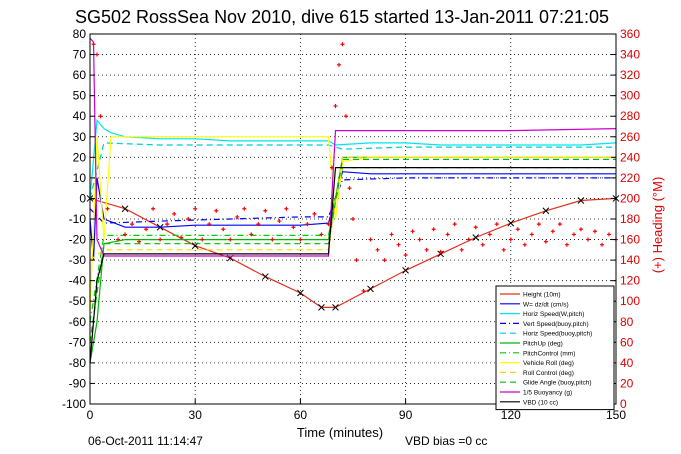  I want to click on y-tick-label: 70, so click(80, 55).